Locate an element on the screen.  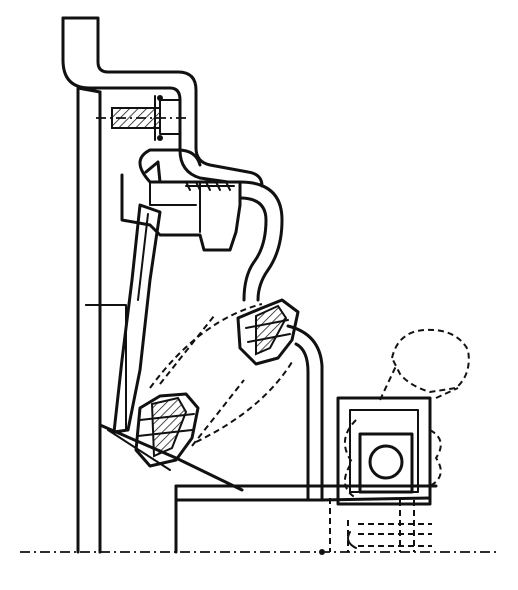
actuating-lever is located at coordinates (137, 318).